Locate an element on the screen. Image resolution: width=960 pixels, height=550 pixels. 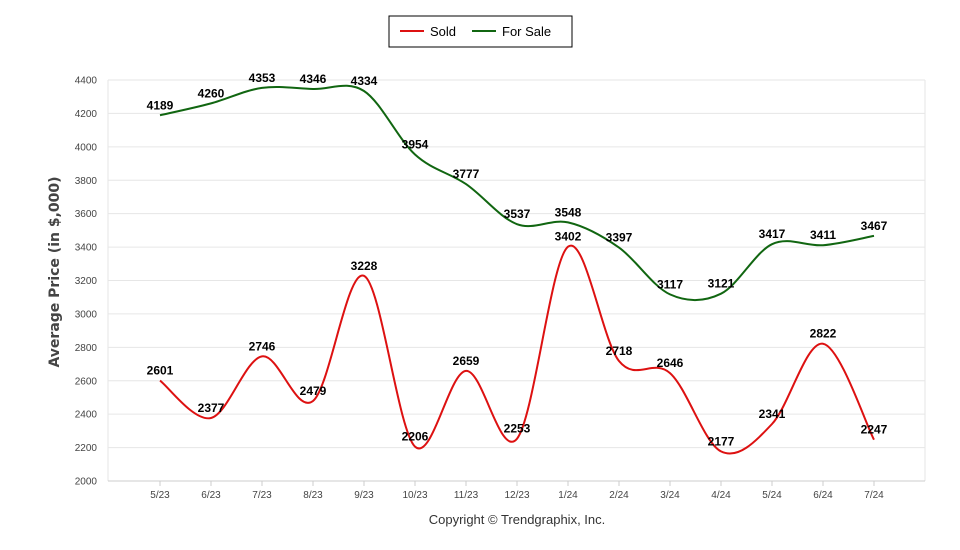
y-tick-label: 2000 is located at coordinates (86, 482).